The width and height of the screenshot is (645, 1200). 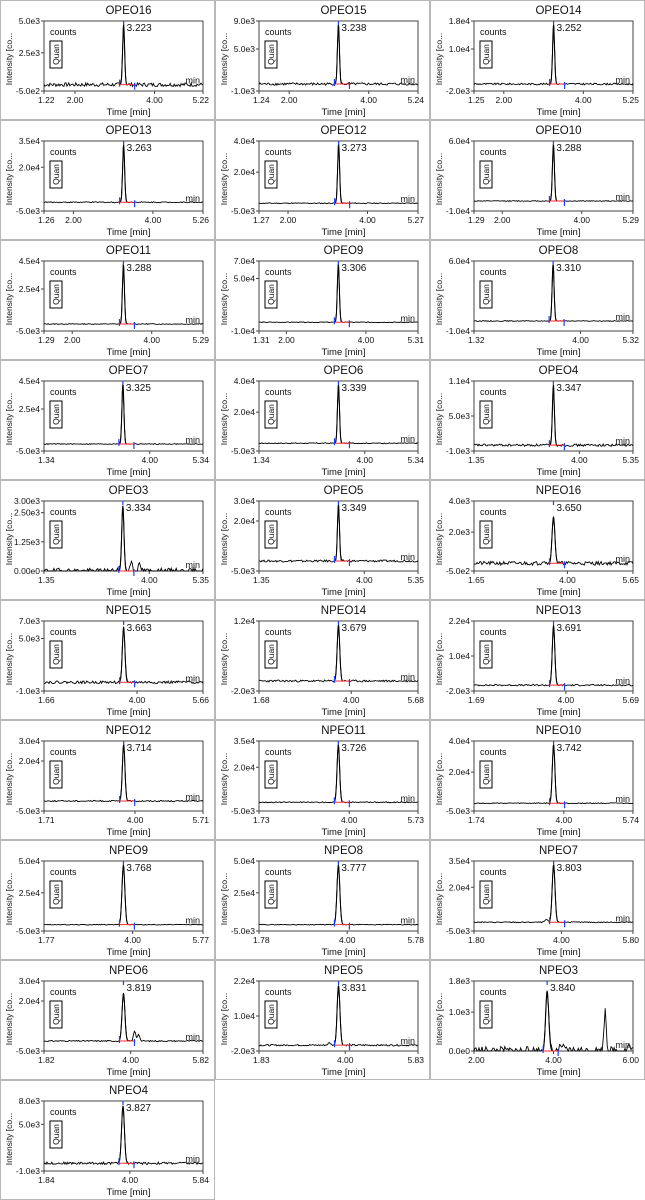 What do you see at coordinates (568, 388) in the screenshot?
I see `peak-label: 3.347` at bounding box center [568, 388].